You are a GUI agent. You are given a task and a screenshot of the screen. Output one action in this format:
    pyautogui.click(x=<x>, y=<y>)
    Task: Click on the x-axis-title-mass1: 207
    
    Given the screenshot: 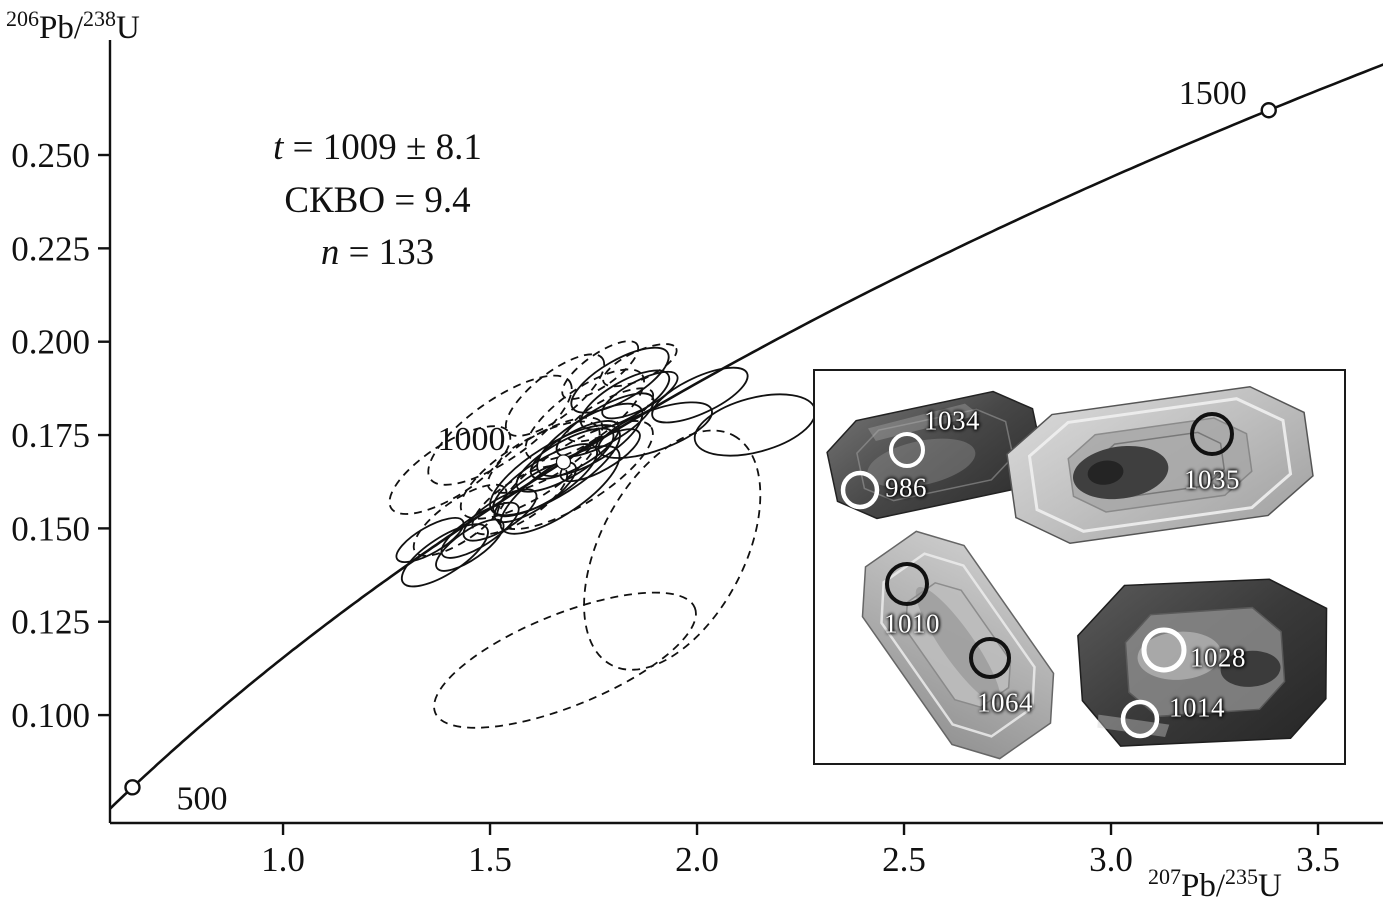 What is the action you would take?
    pyautogui.click(x=1164, y=876)
    